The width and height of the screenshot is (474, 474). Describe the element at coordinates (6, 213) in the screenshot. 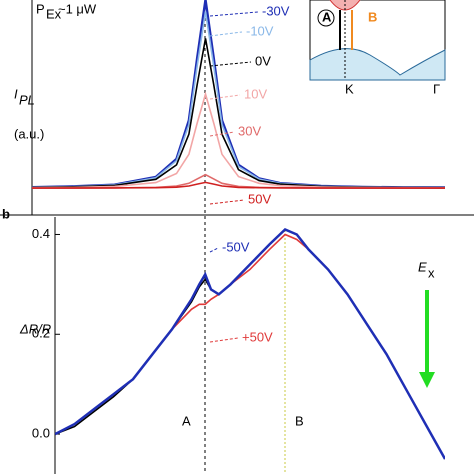

I see `annotation: b` at that location.